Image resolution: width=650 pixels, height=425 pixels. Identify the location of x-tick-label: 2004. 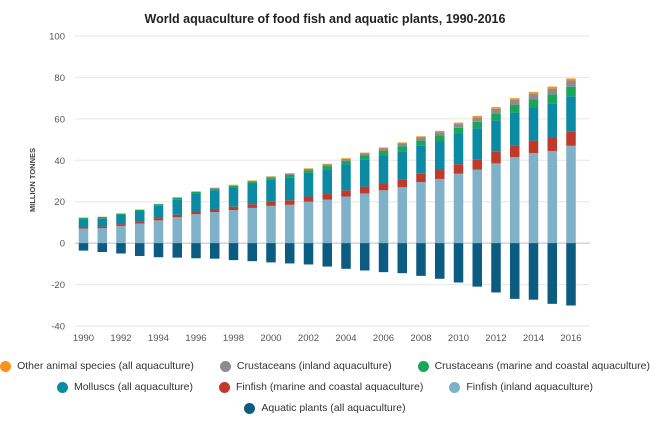
(345, 338).